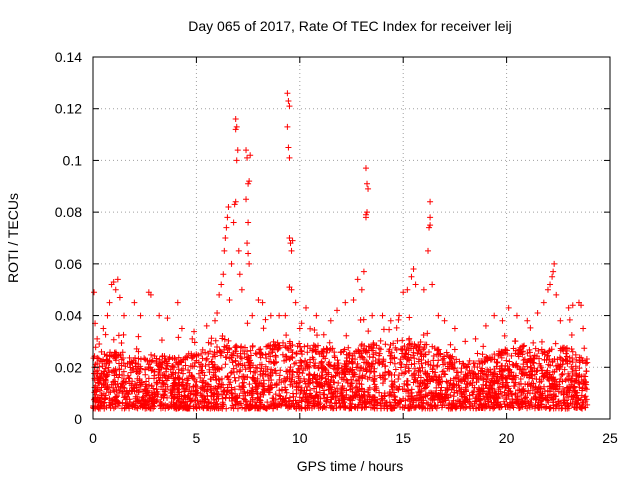 The image size is (640, 480). Describe the element at coordinates (68, 109) in the screenshot. I see `y-tick-label: 0.12` at that location.